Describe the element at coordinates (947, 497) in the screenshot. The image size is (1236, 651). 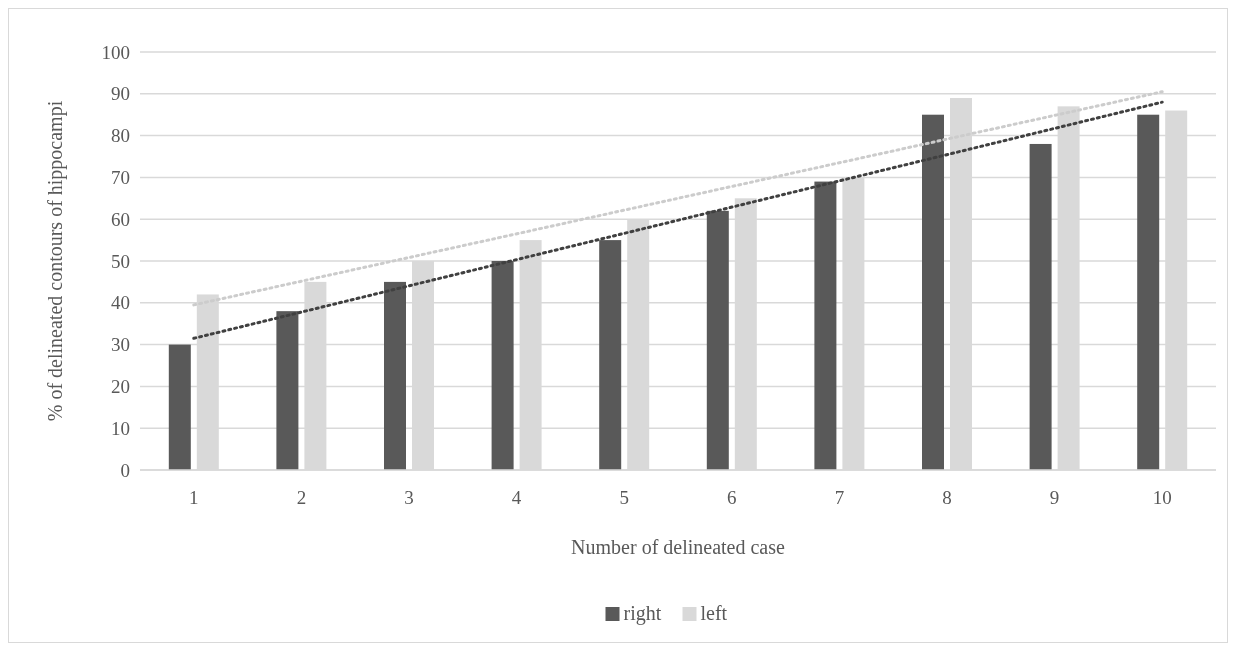
I see `x-tick-label: 8` at that location.